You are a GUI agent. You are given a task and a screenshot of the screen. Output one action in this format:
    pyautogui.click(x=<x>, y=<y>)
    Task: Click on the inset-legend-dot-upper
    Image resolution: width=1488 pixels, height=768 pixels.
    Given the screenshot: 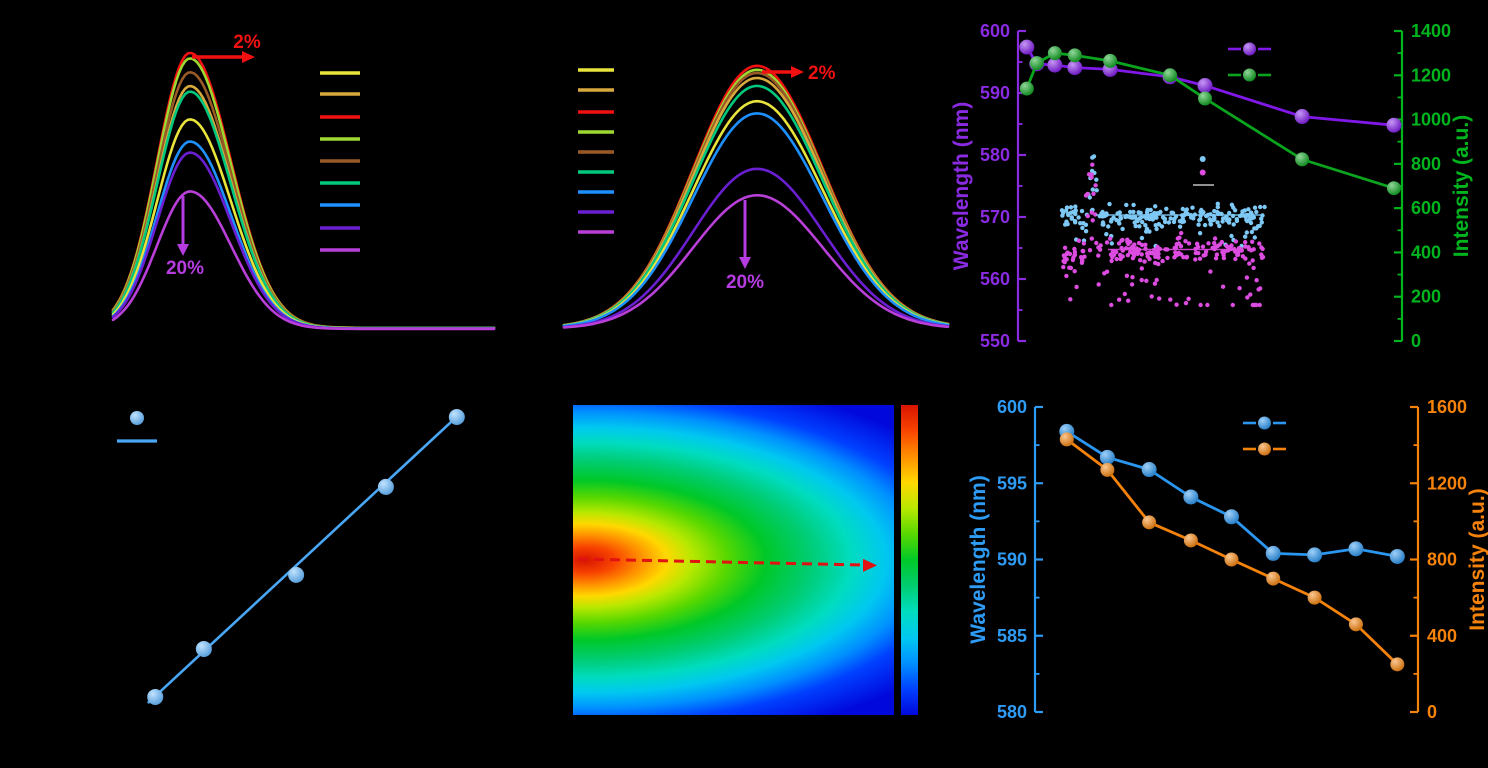 What is the action you would take?
    pyautogui.click(x=1202, y=159)
    